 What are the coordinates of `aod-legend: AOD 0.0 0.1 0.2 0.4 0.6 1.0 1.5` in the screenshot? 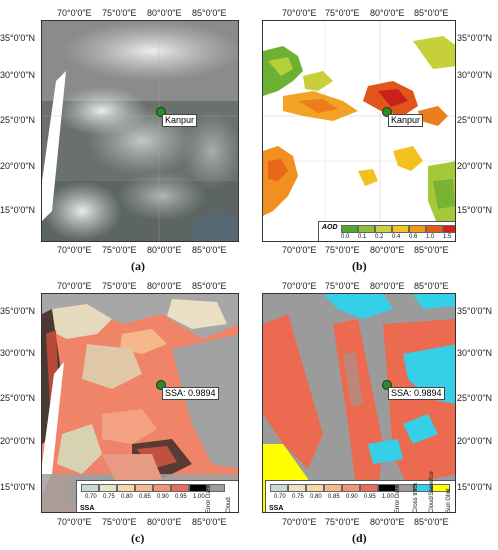 It's located at (386, 231).